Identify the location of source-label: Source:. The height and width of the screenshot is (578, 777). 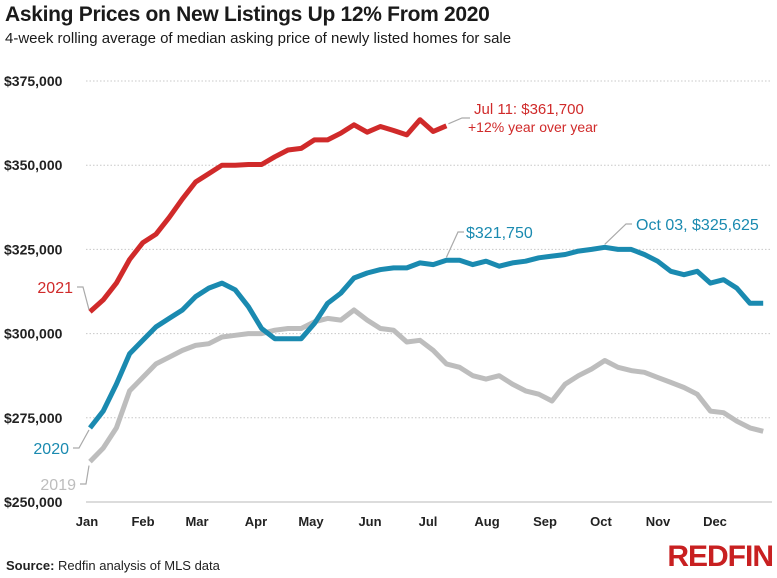
(30, 565).